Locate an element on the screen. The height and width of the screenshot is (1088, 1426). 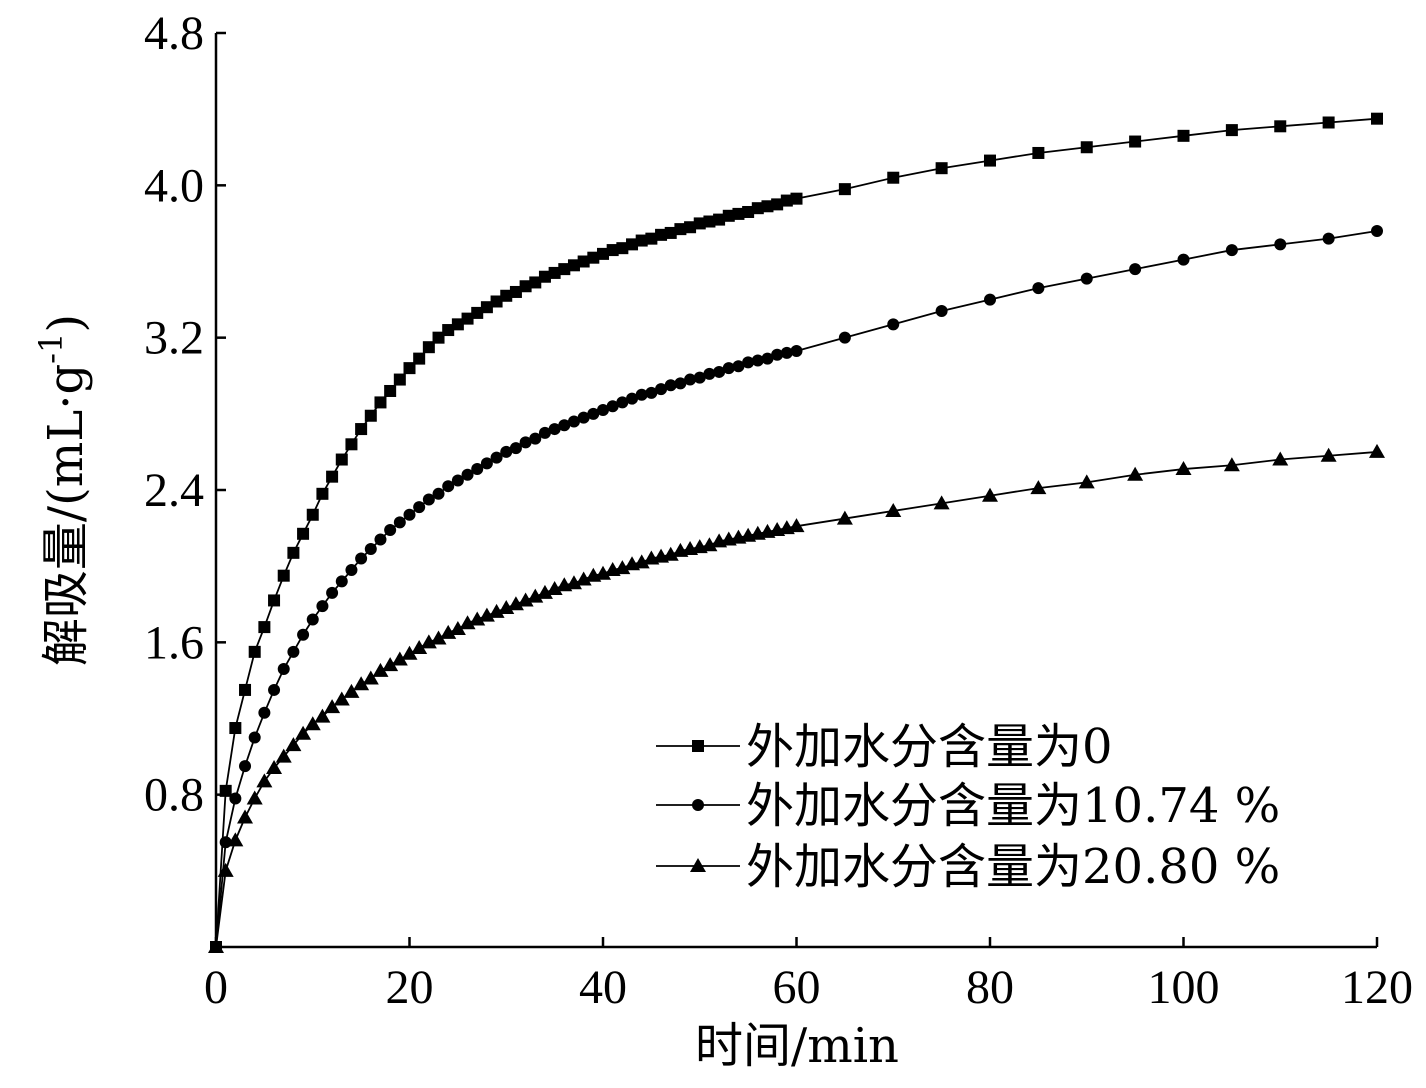
x-tick-label: 0 is located at coordinates (216, 987).